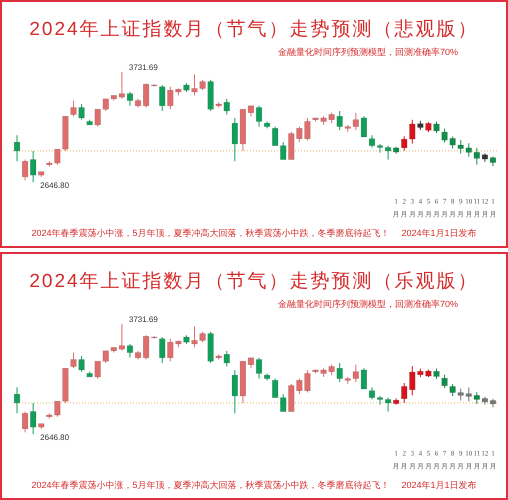  Describe the element at coordinates (143, 319) in the screenshot. I see `annotation: 3731.69` at that location.